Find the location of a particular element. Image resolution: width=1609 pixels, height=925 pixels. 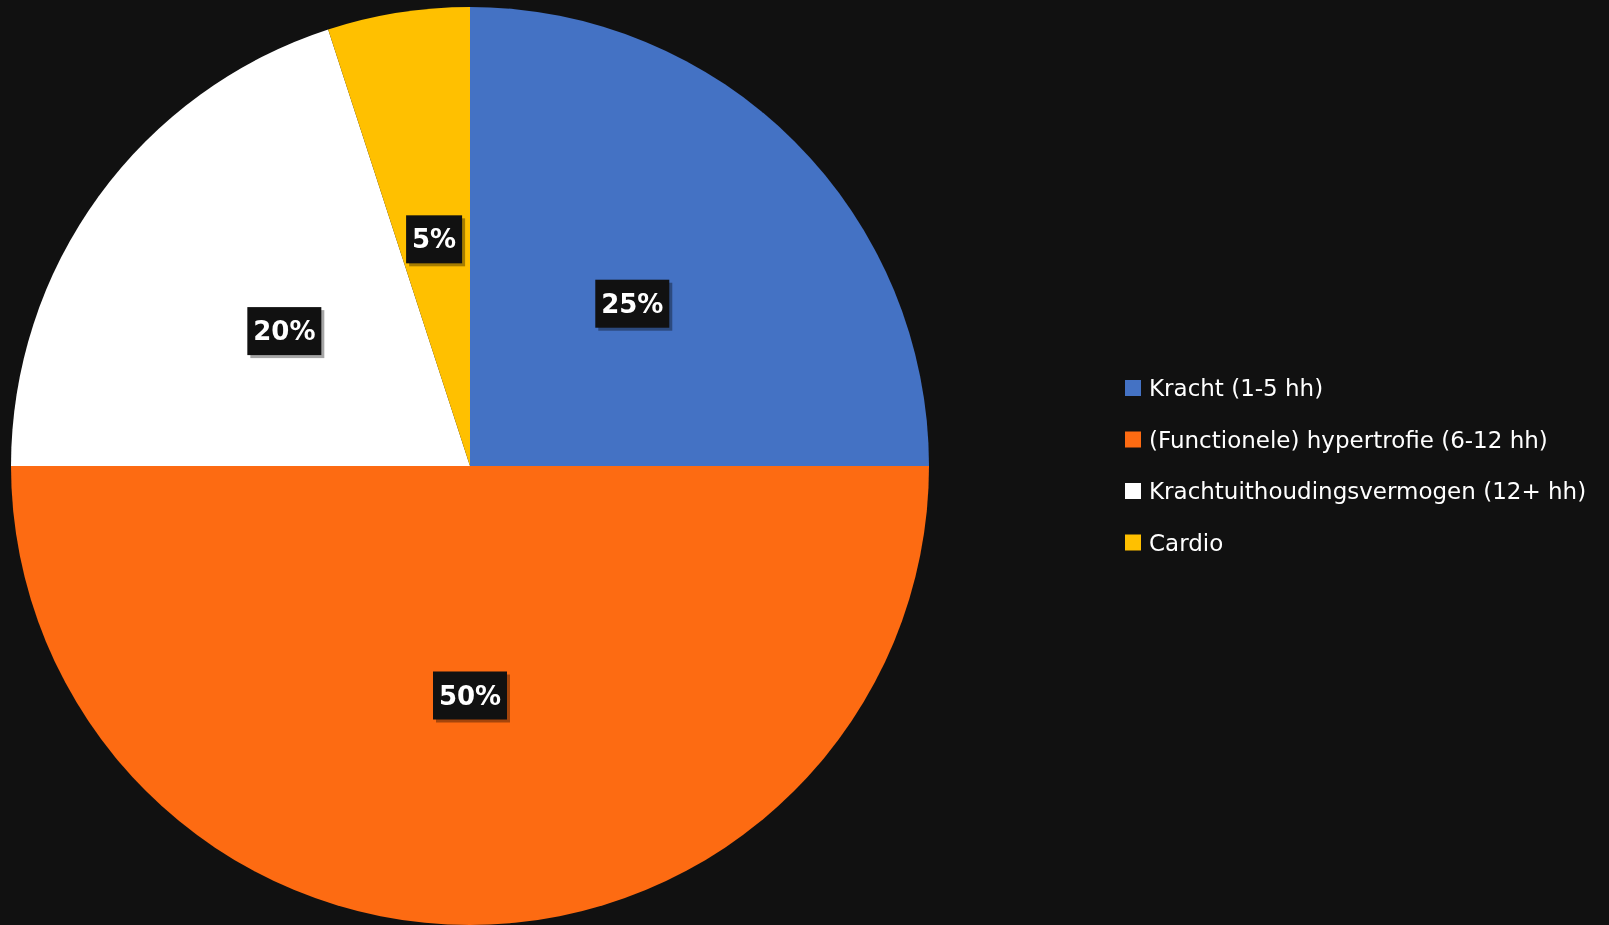

data-label: 5% is located at coordinates (434, 239).